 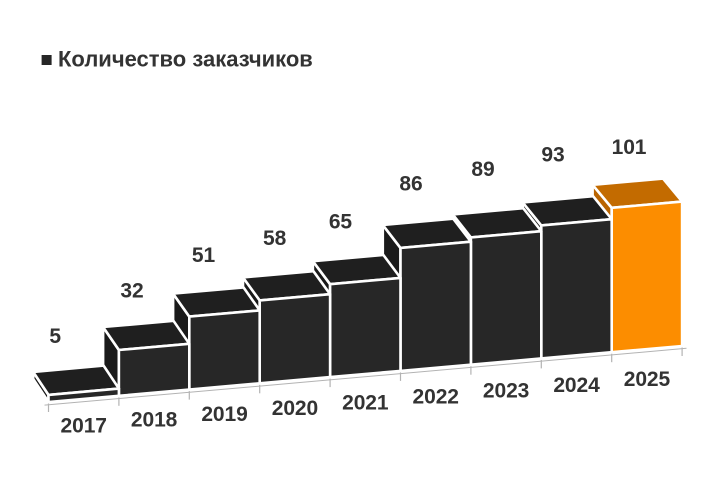 What do you see at coordinates (647, 379) in the screenshot?
I see `svg-text: 2025` at bounding box center [647, 379].